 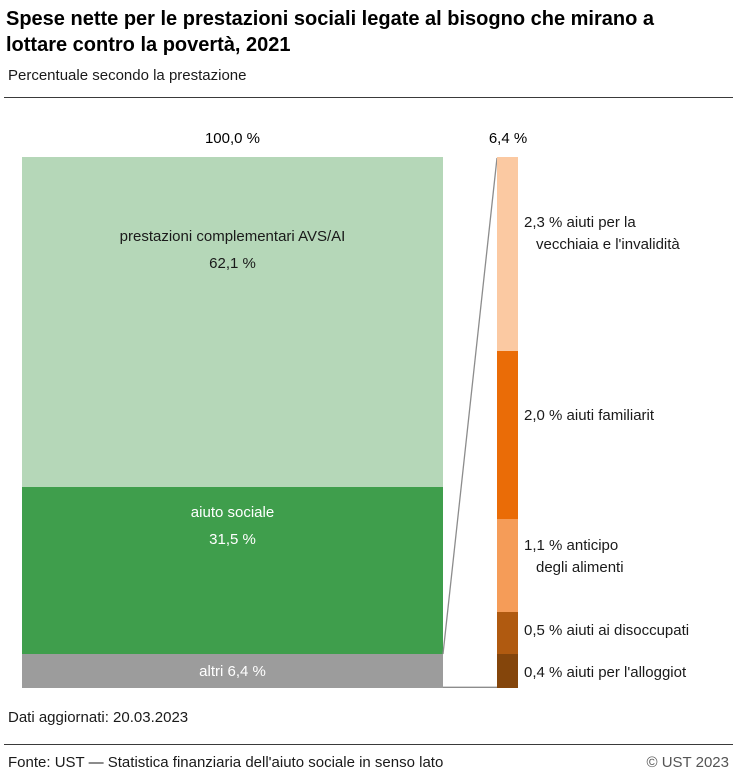 I want to click on chart-subtitle: Percentuale secondo la prestazione, so click(x=127, y=75).